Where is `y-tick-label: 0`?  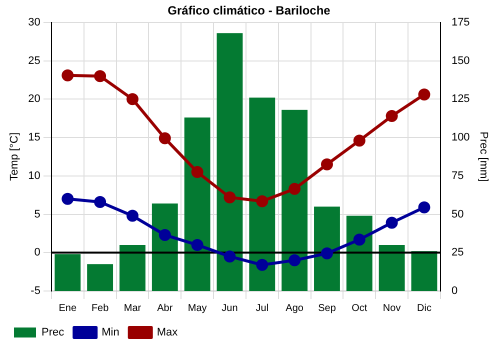 y-tick-label: 0 is located at coordinates (37, 252).